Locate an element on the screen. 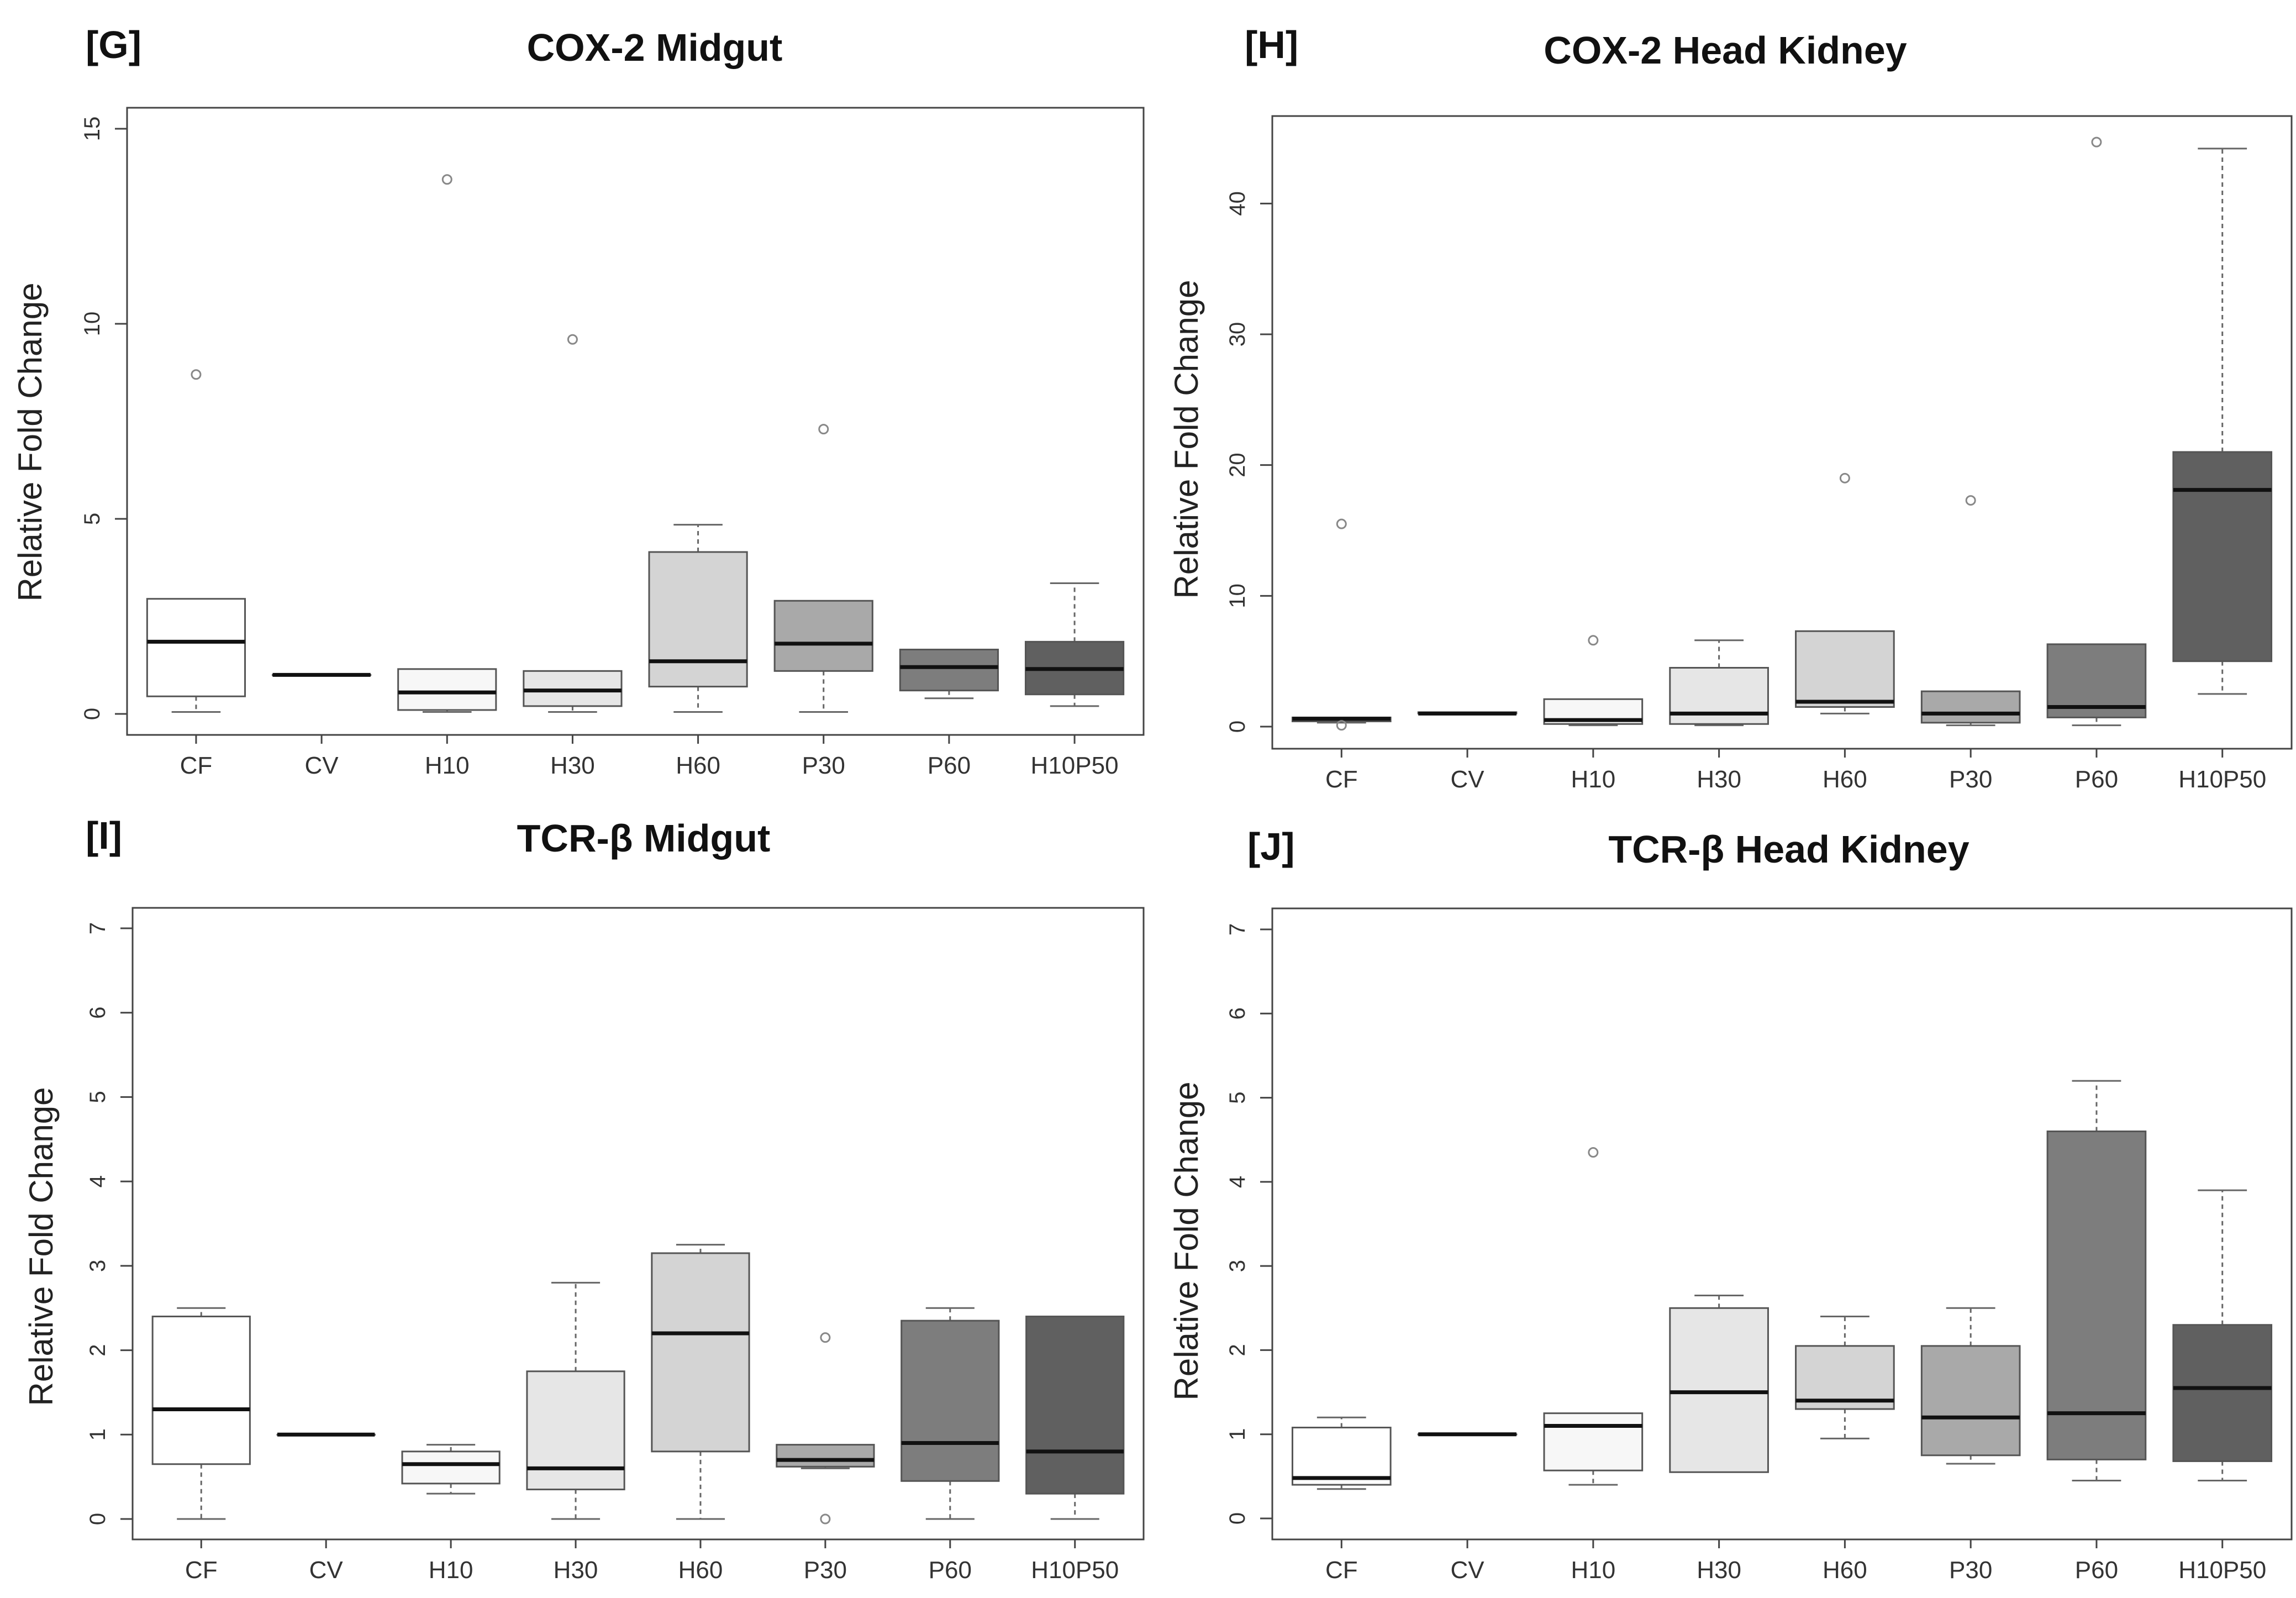 This screenshot has height=1598, width=2296. panel-j-ytick-label: 7 is located at coordinates (1237, 929).